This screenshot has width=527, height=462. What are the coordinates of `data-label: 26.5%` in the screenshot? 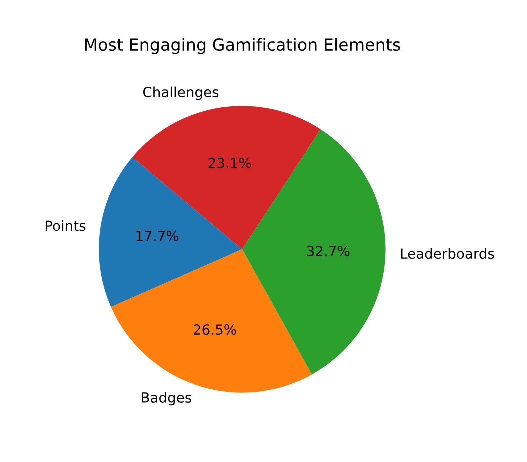 It's located at (215, 330).